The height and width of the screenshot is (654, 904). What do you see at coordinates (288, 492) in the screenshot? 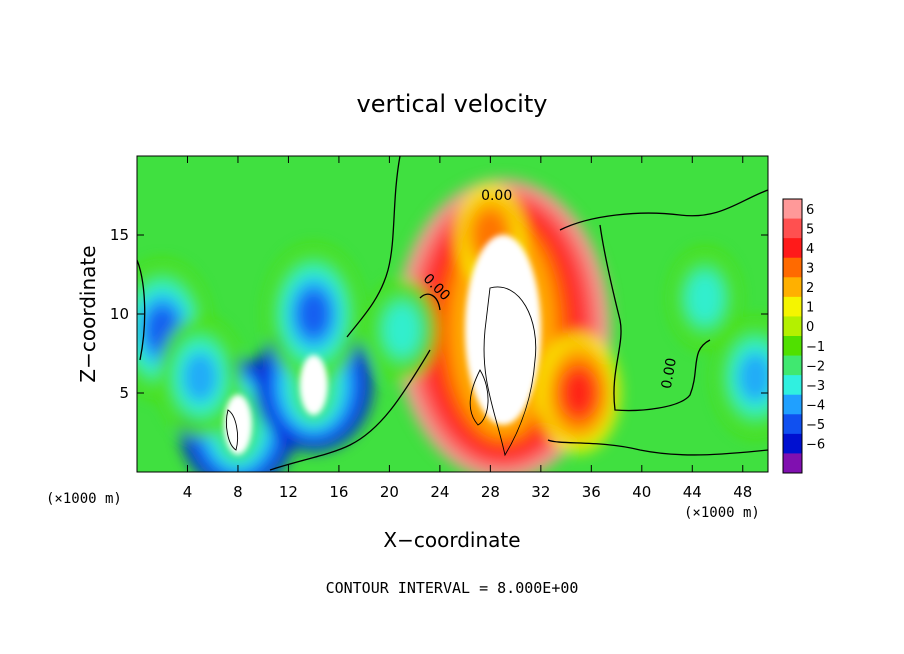
I see `x-tick-label: 12` at bounding box center [288, 492].